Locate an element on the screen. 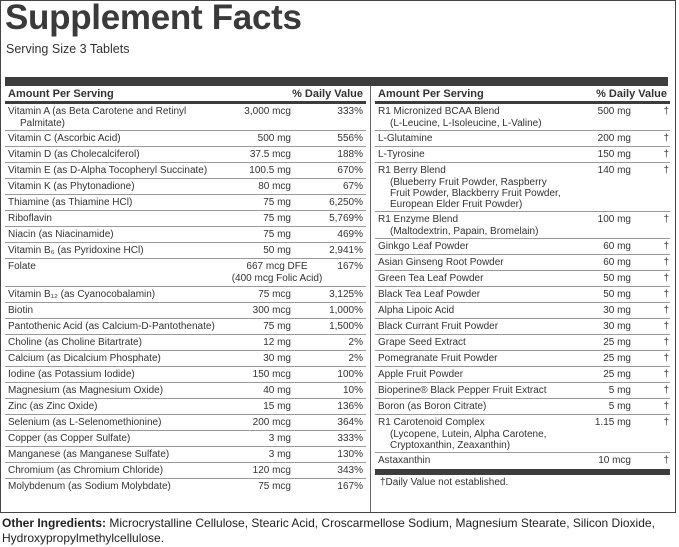 Image resolution: width=679 pixels, height=547 pixels. nutrient-daily-value: 670% is located at coordinates (350, 170).